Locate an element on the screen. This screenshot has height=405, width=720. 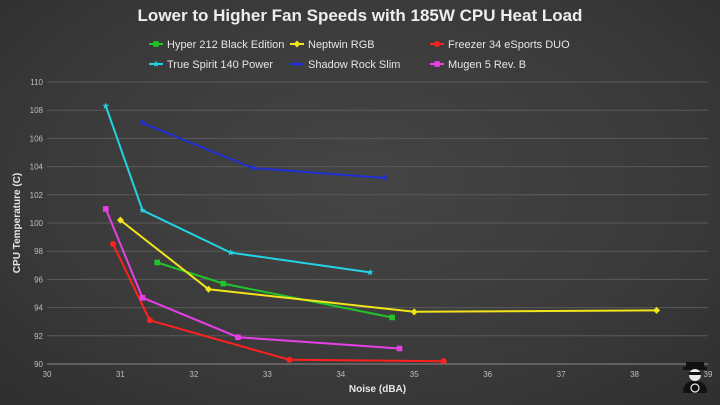
legend-label: Shadow Rock Slim is located at coordinates (354, 65).